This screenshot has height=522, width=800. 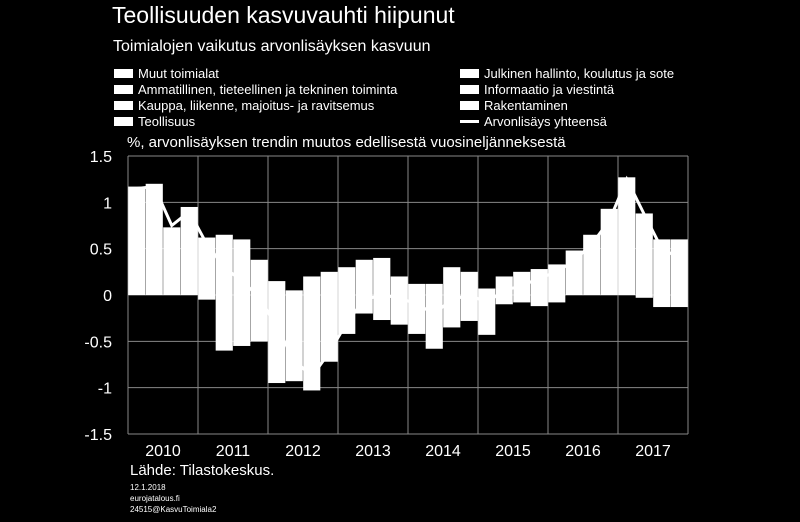 What do you see at coordinates (303, 451) in the screenshot?
I see `x-tick-label: 2012` at bounding box center [303, 451].